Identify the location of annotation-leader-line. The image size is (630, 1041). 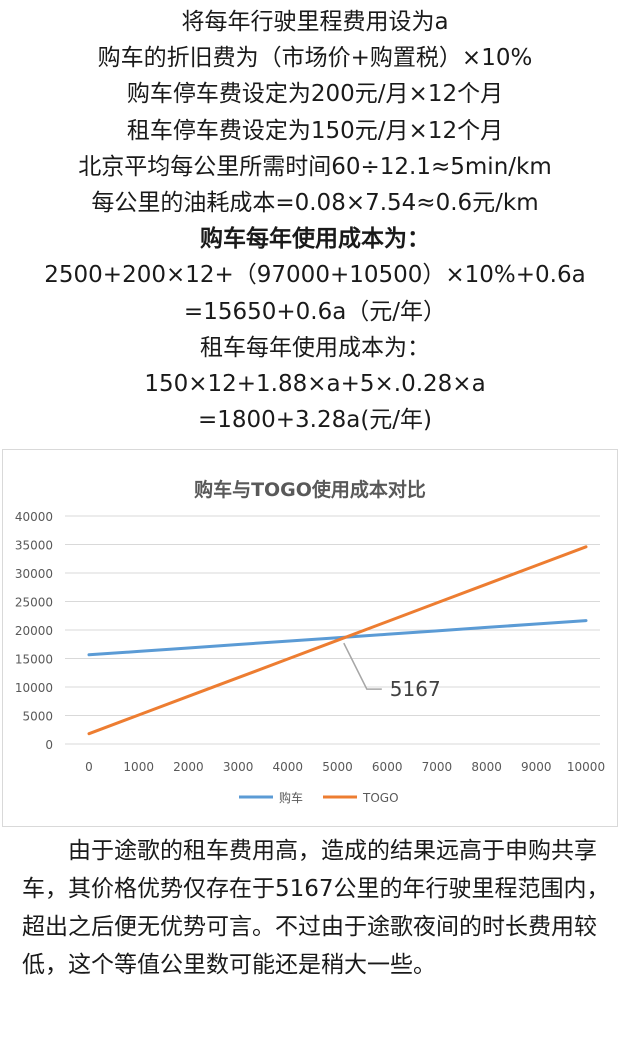
(362, 666).